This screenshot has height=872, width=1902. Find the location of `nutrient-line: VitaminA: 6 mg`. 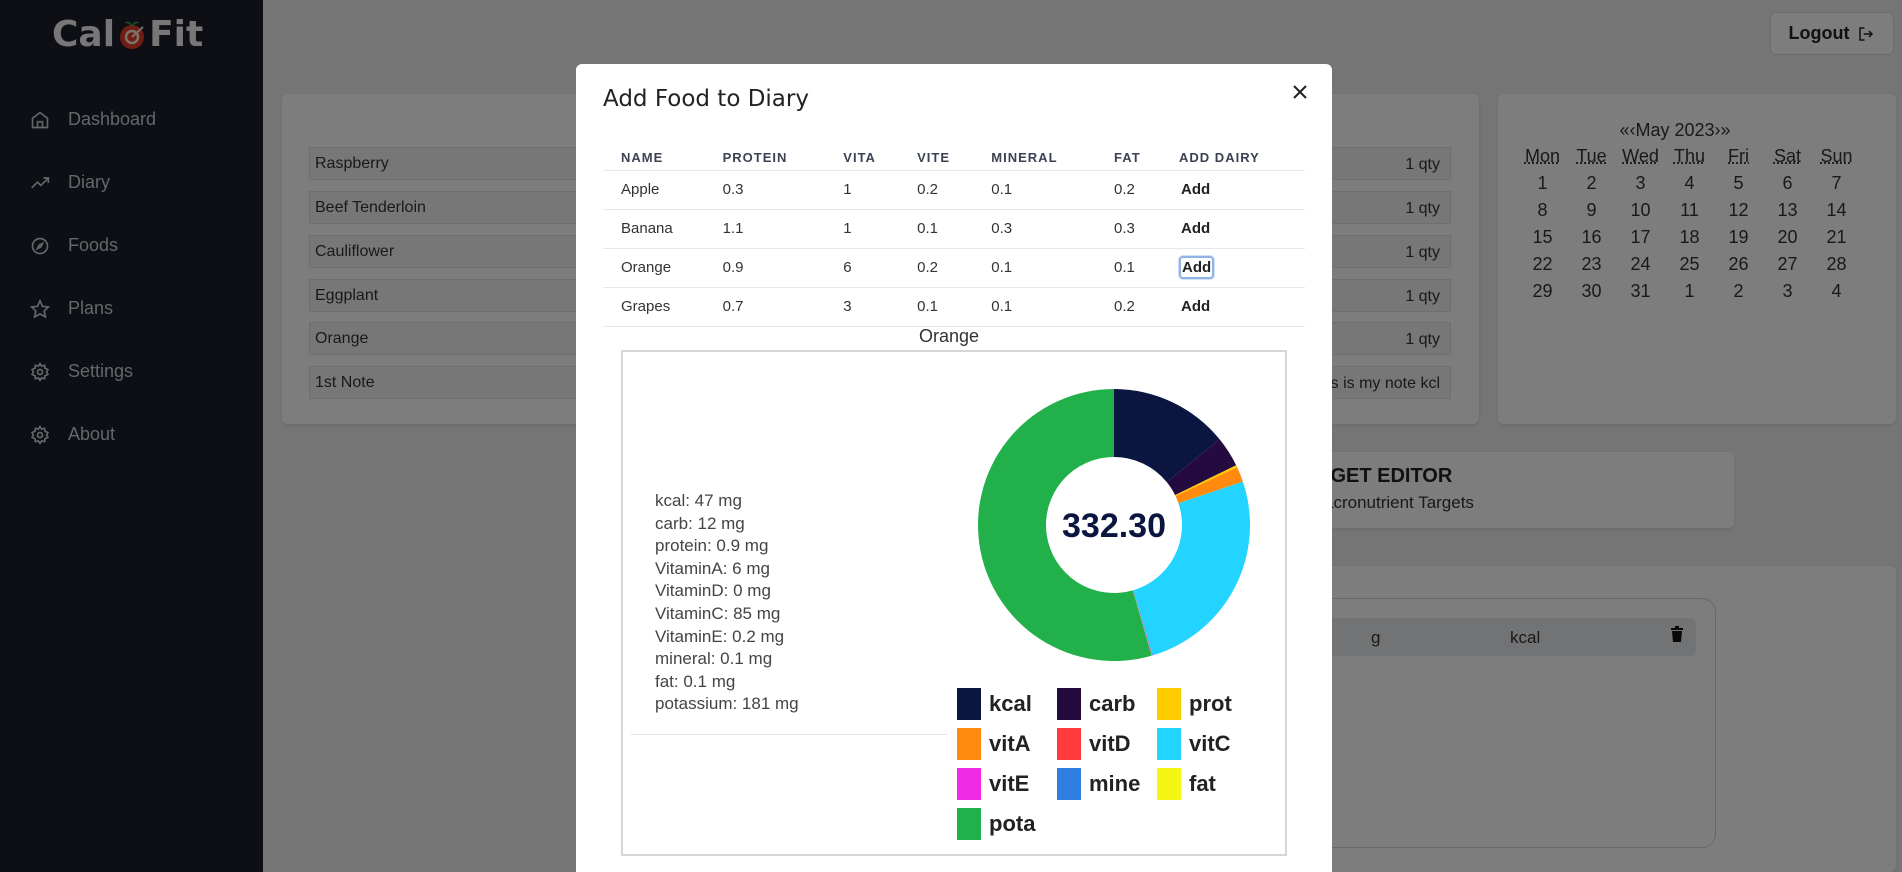

nutrient-line: VitaminA: 6 mg is located at coordinates (712, 568).